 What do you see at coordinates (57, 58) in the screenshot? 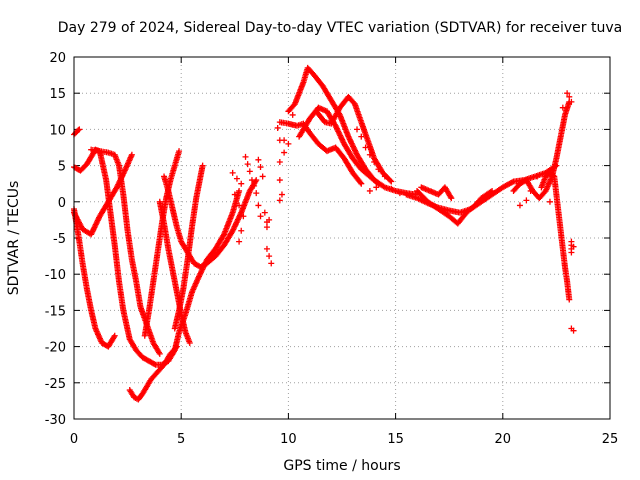
I see `y-tick-label: 20` at bounding box center [57, 58].